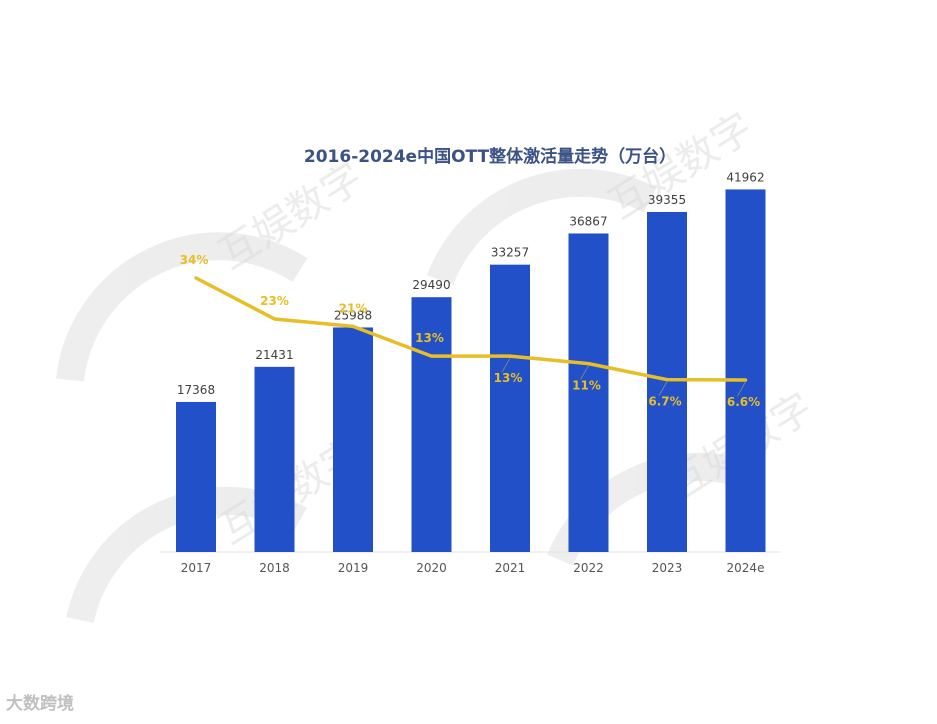 This screenshot has height=724, width=937. What do you see at coordinates (431, 424) in the screenshot?
I see `bar-2020` at bounding box center [431, 424].